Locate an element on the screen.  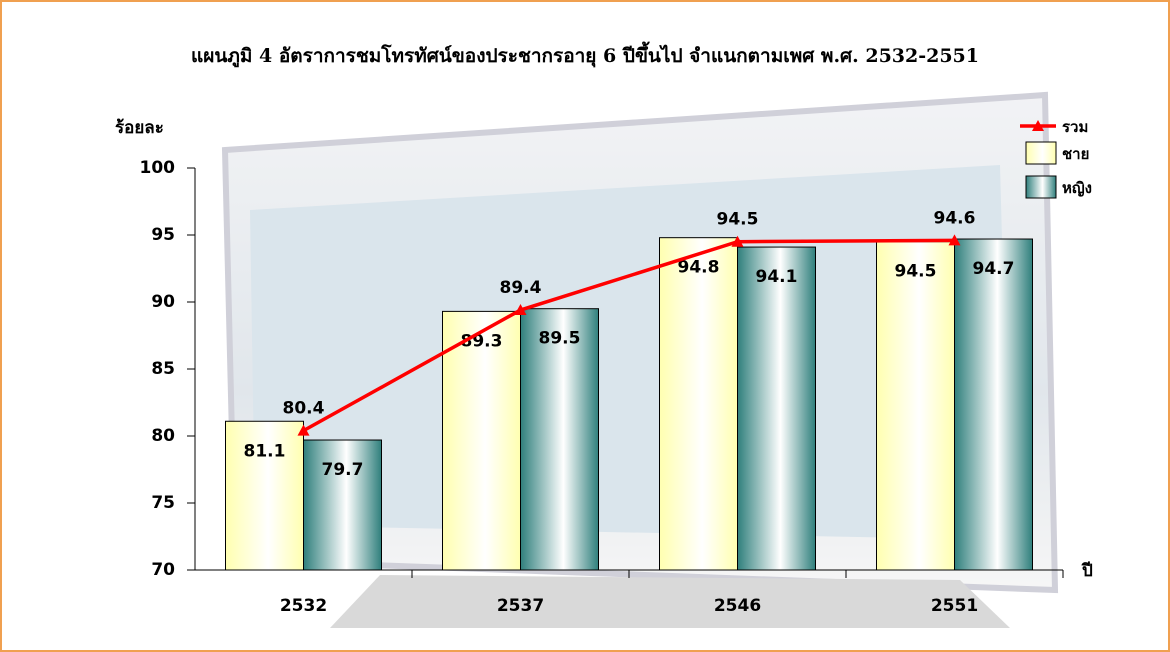
line-value-label: 94.6 is located at coordinates (955, 218).